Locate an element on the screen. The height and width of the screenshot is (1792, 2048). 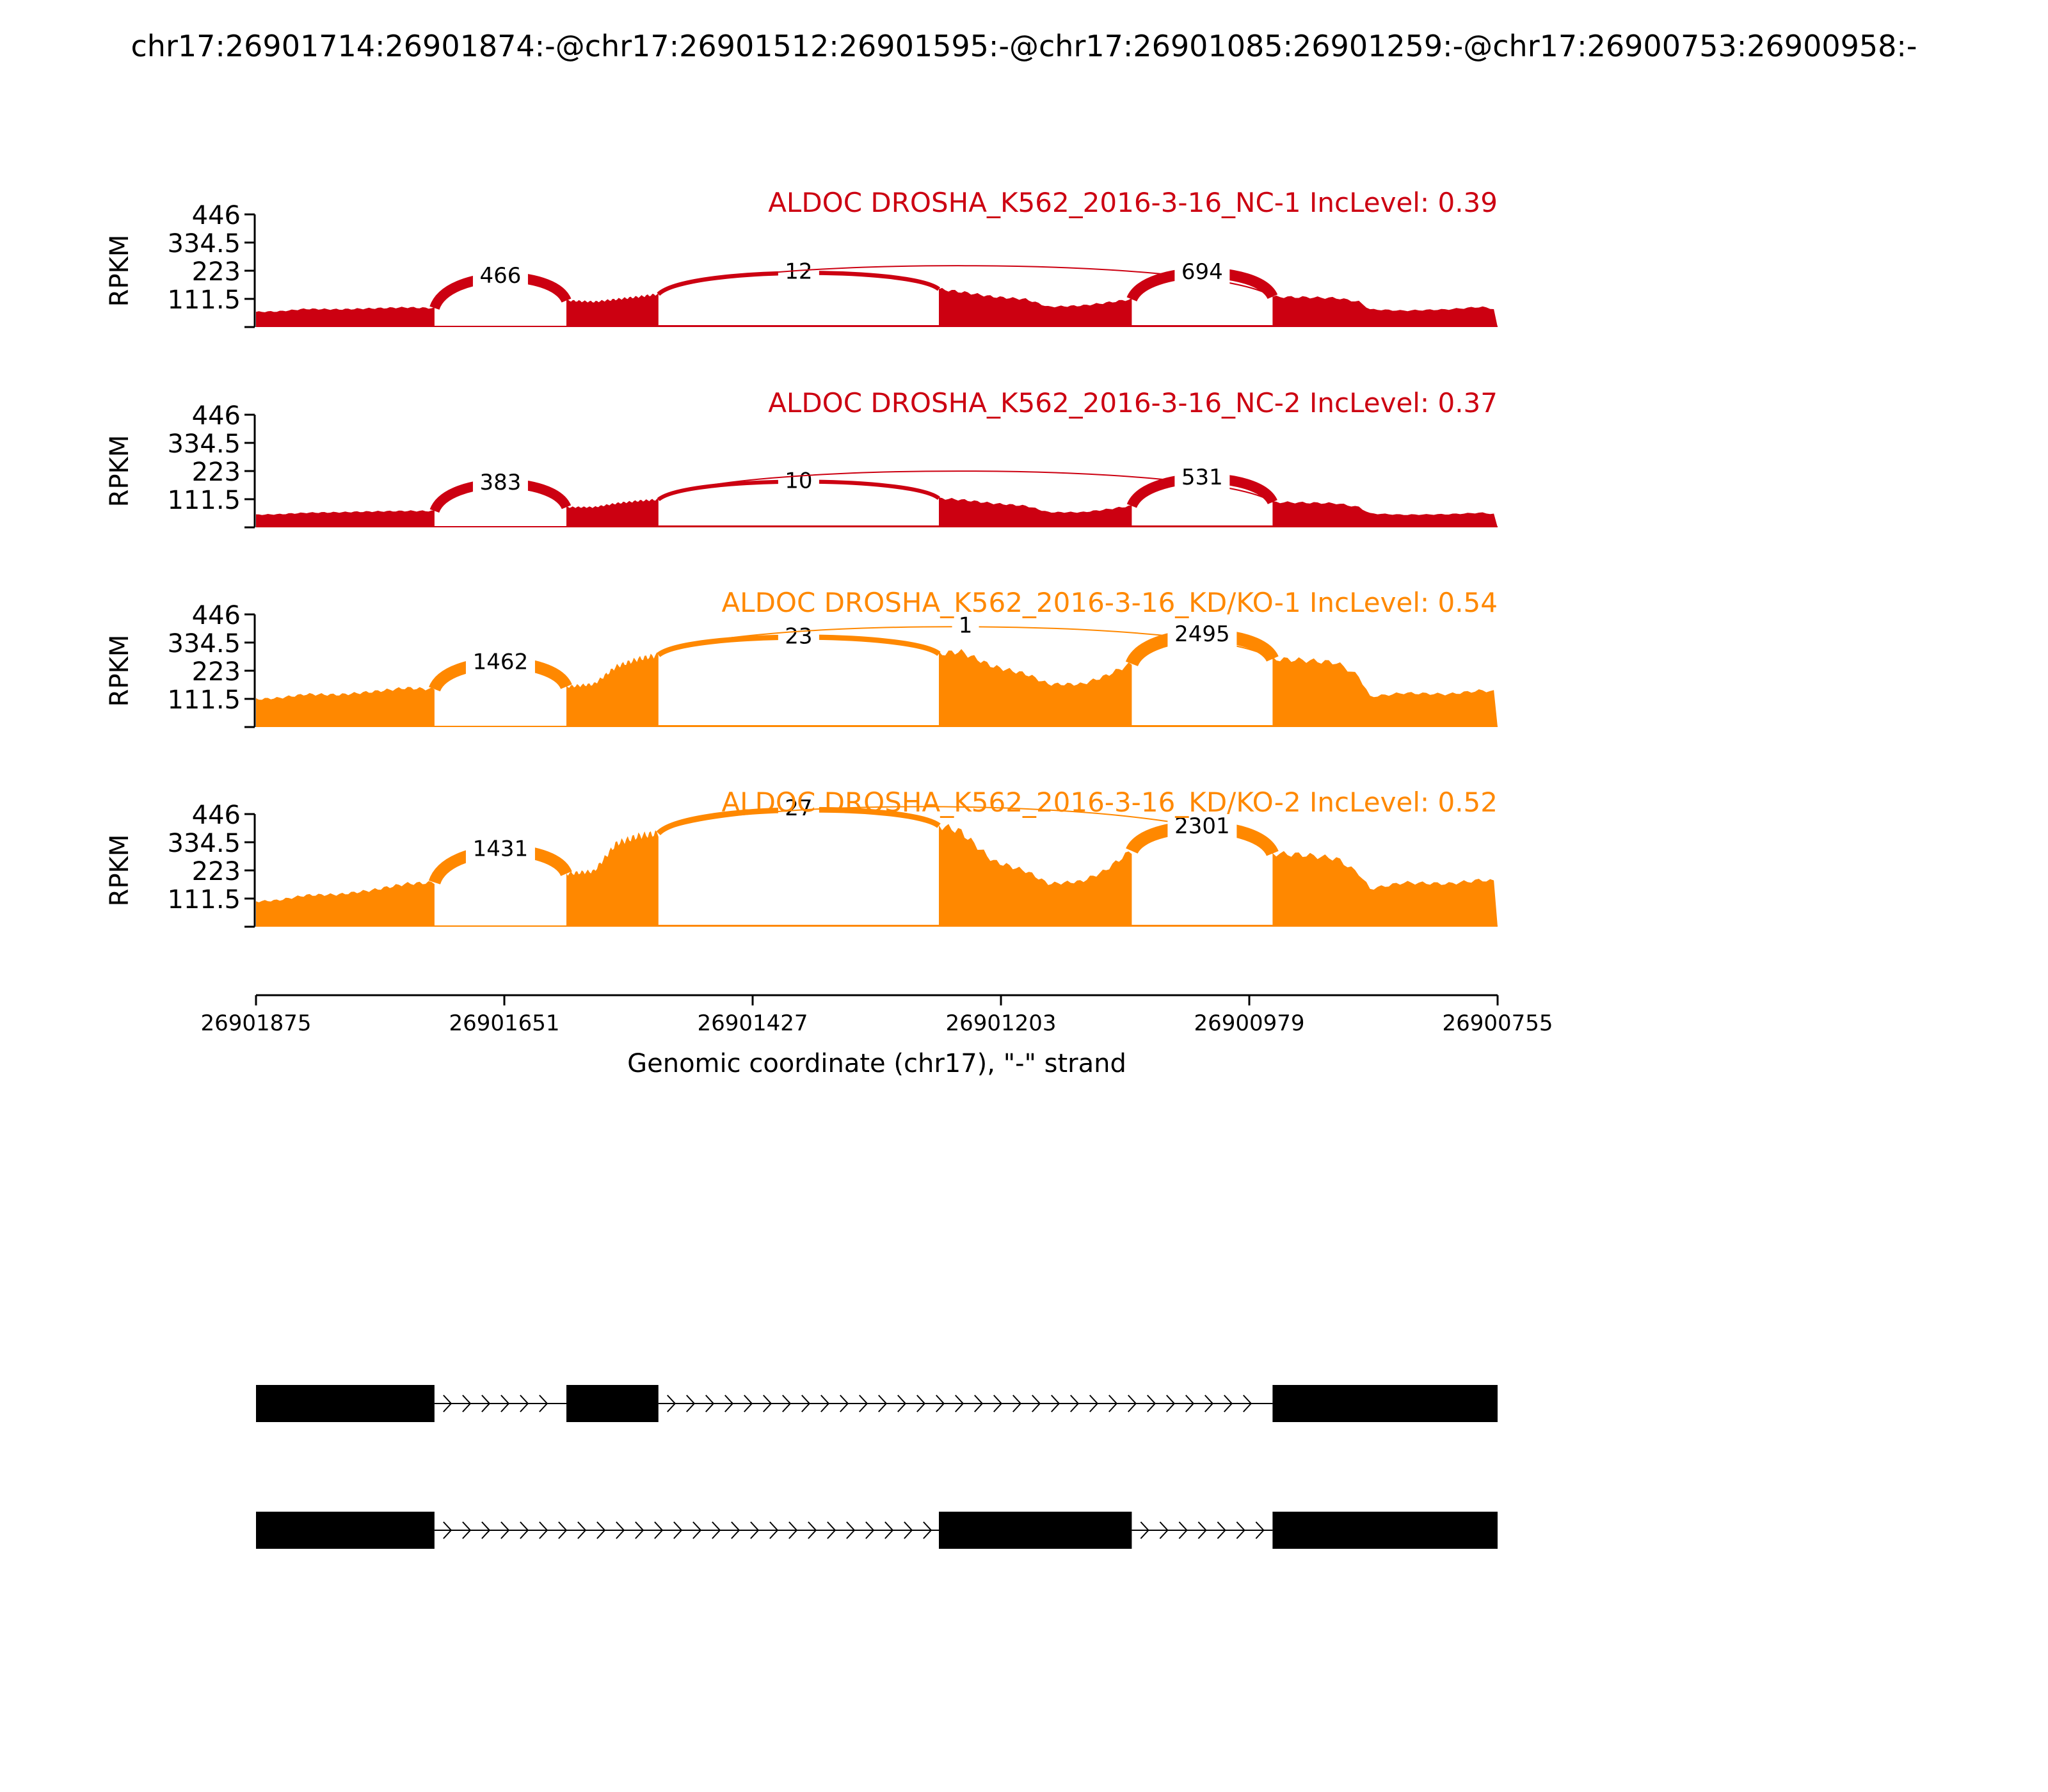
x-tick-label: 26901203 is located at coordinates (1000, 1023).